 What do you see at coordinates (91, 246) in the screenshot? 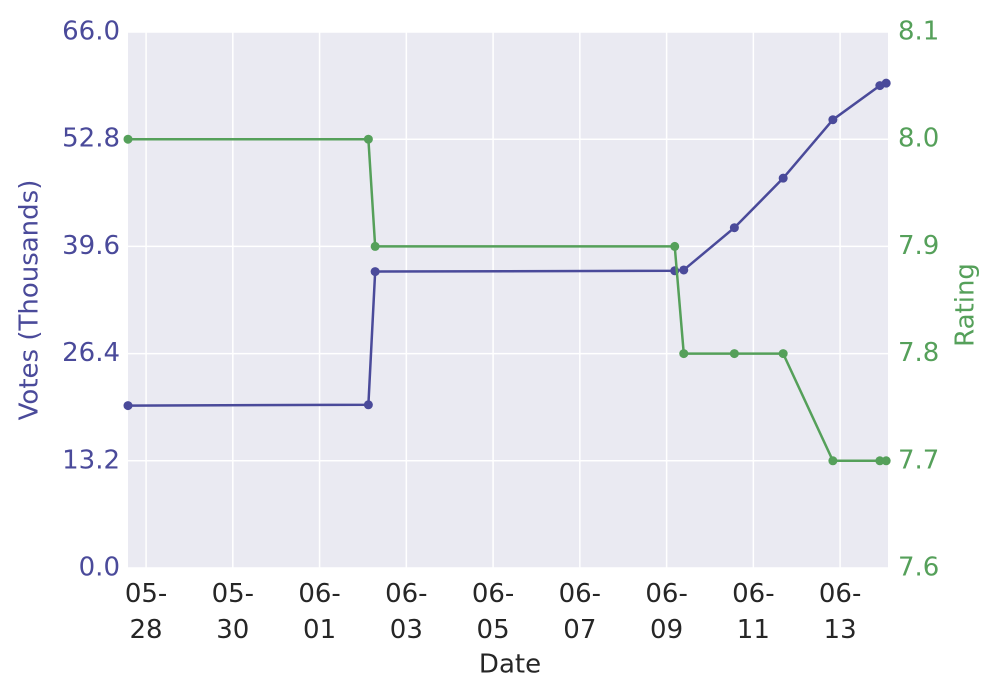
I see `y-tick-label: 39.6` at bounding box center [91, 246].